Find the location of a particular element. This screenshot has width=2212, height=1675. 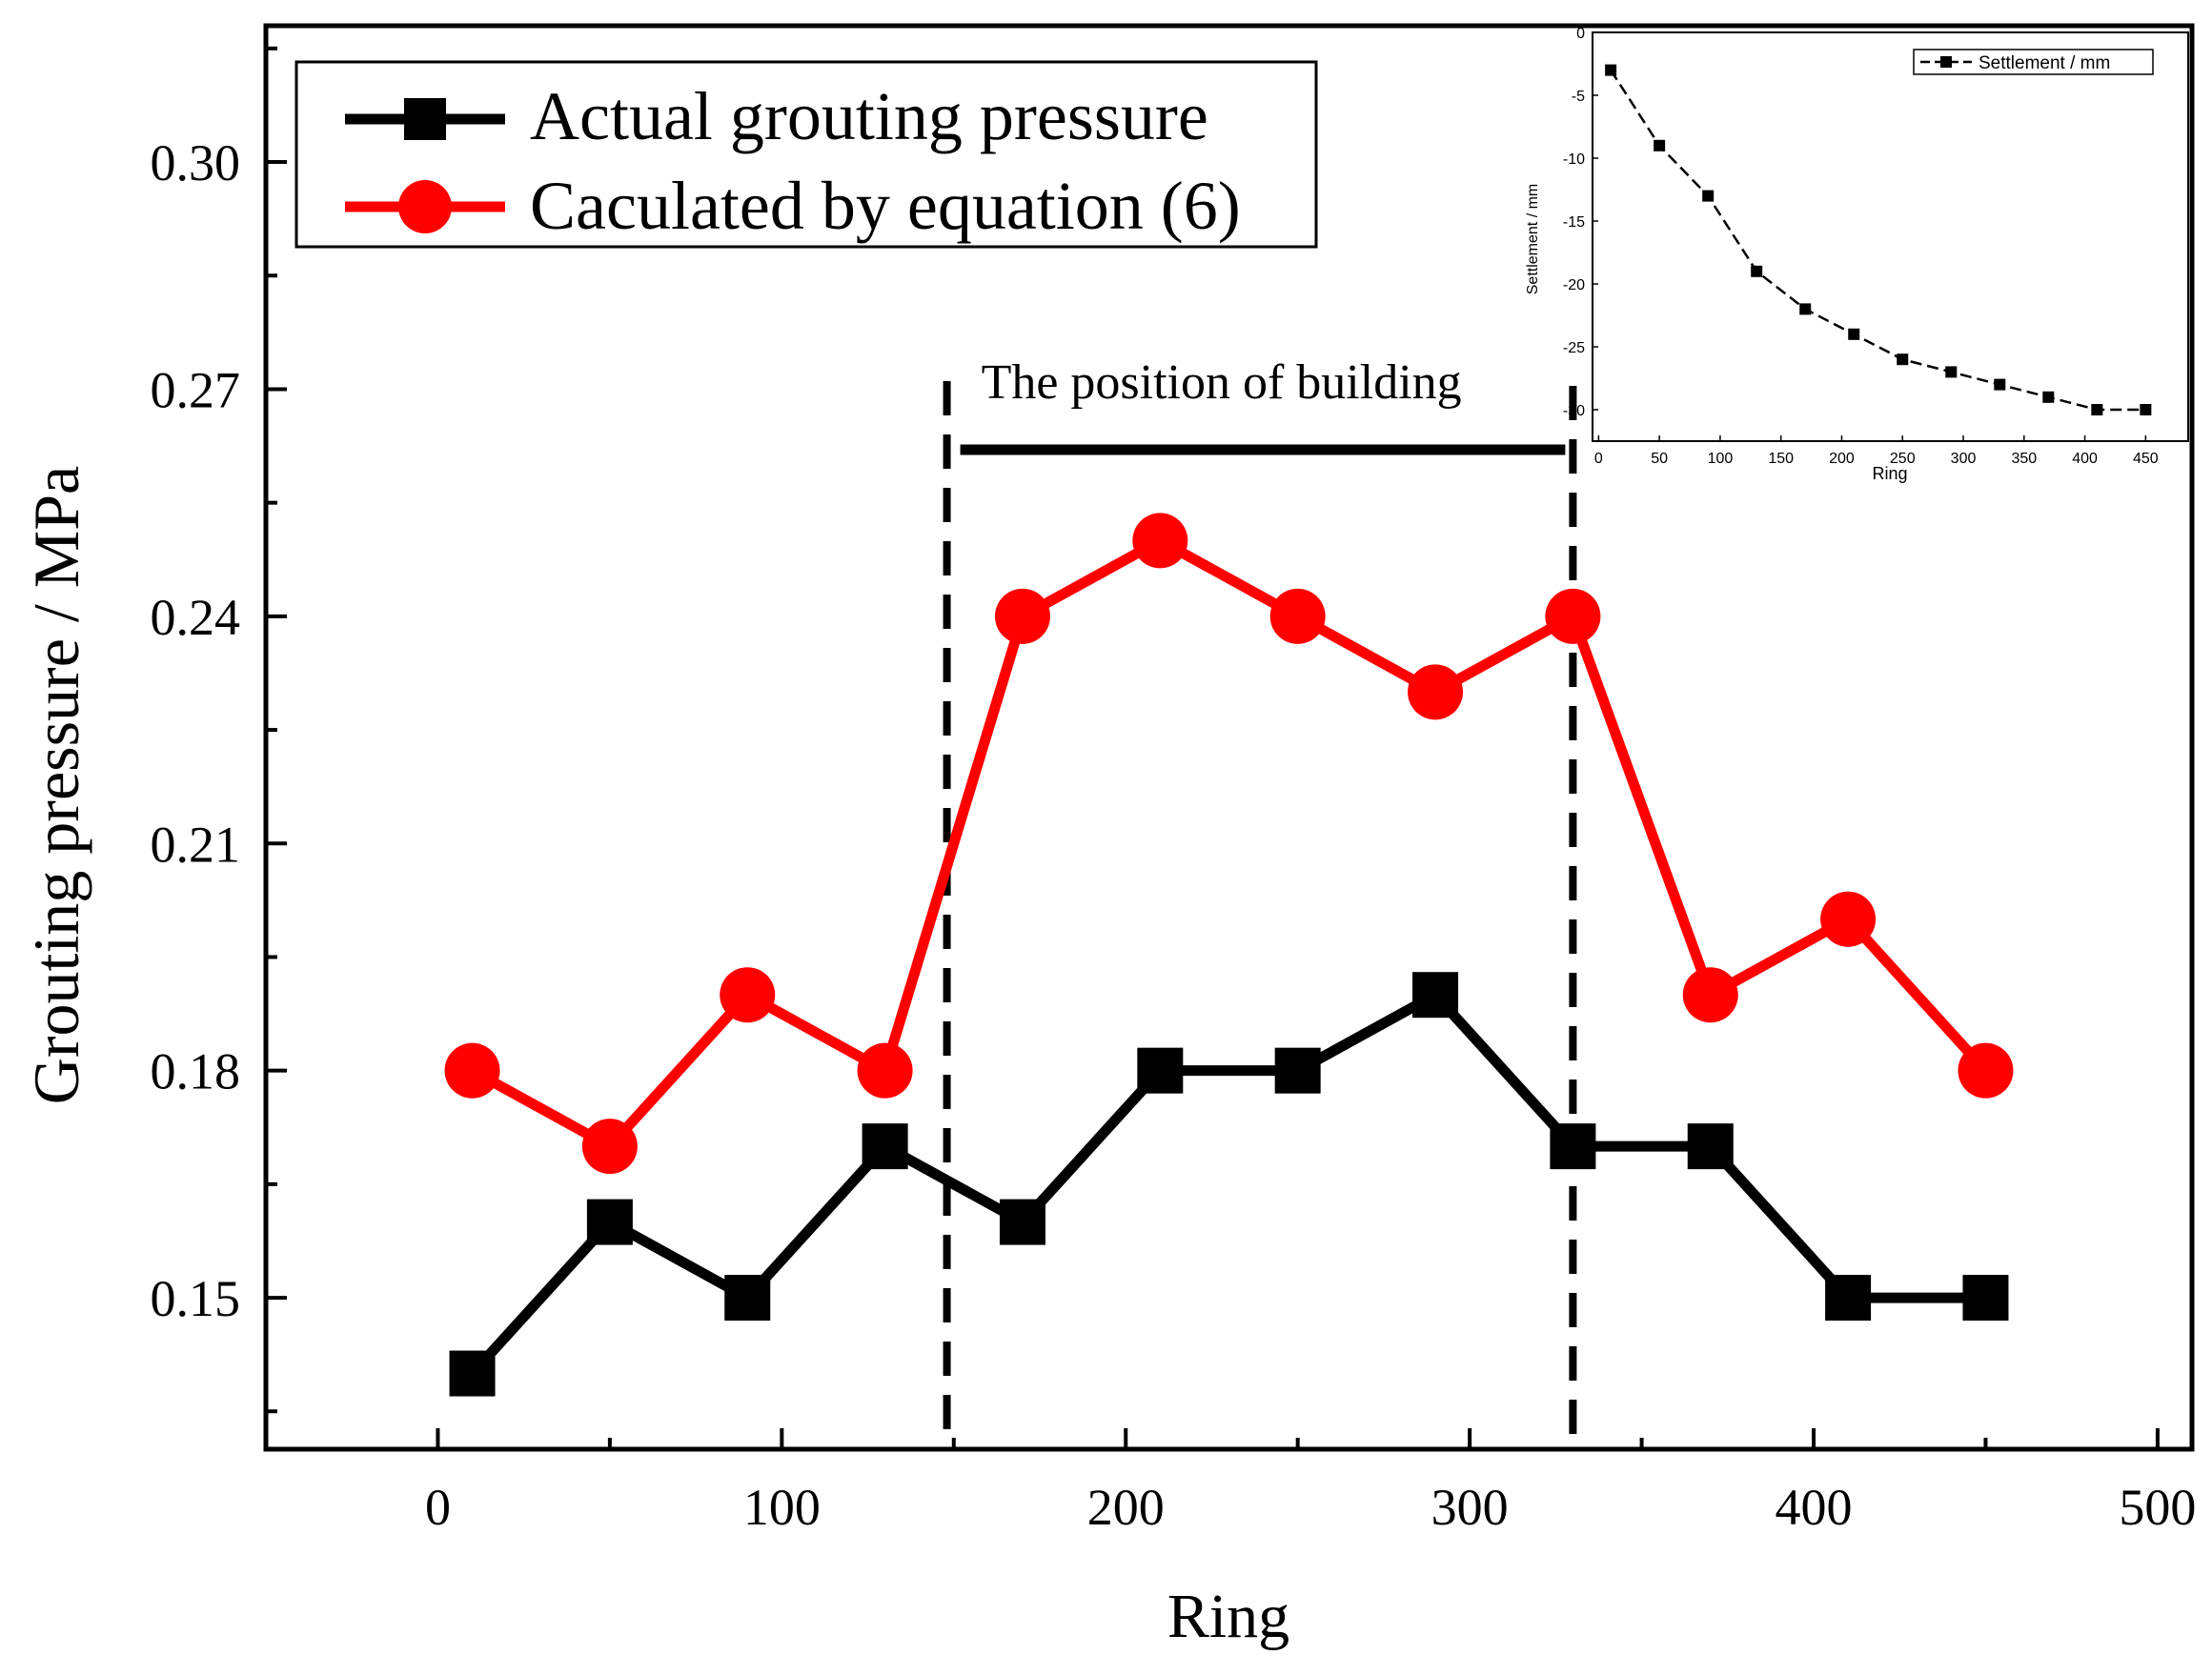

inset-x-tick-label: 0 is located at coordinates (1598, 459).